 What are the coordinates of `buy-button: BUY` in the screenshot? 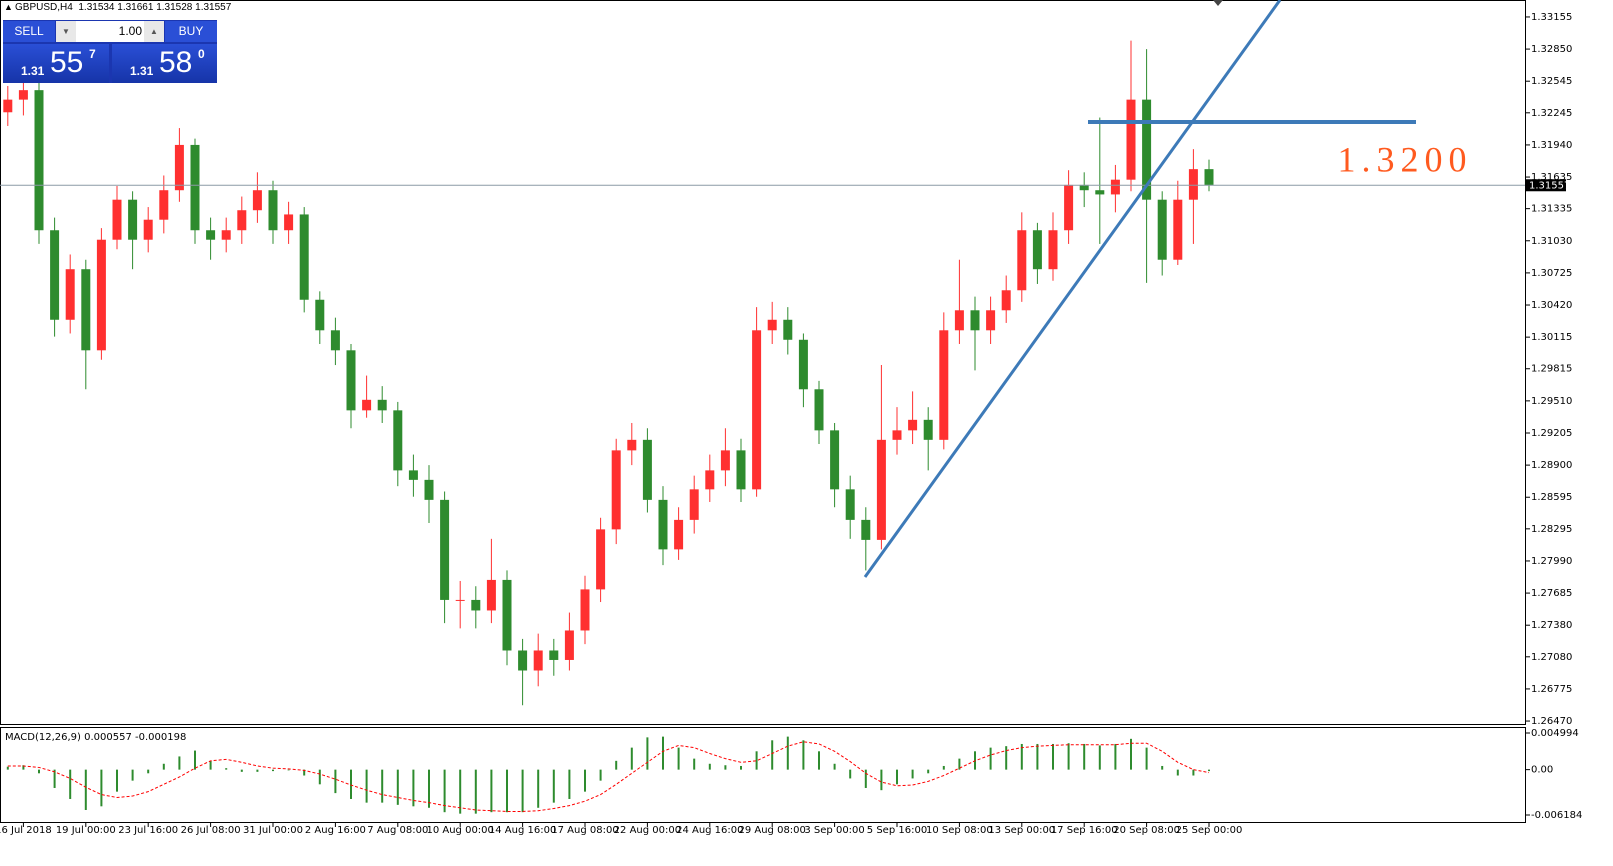 It's located at (191, 31).